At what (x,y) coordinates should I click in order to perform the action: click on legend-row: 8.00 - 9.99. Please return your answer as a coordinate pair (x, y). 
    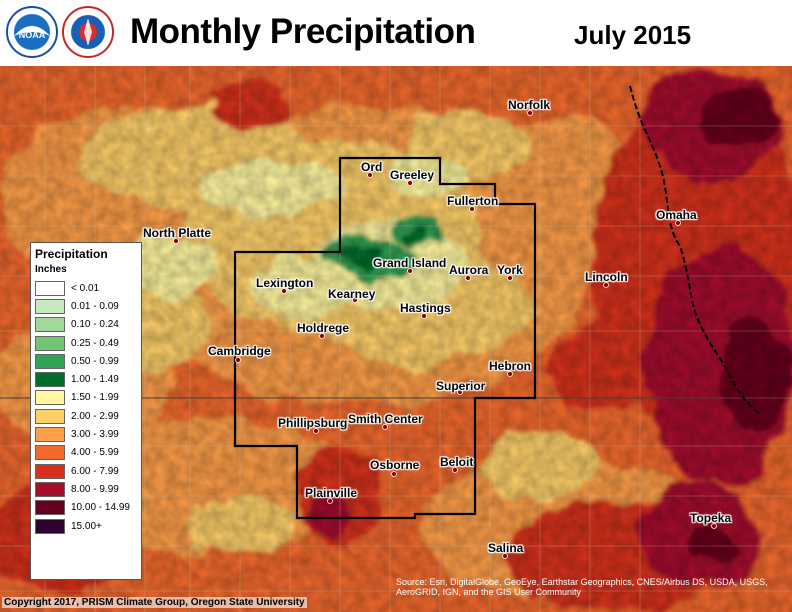
    Looking at the image, I should click on (86, 489).